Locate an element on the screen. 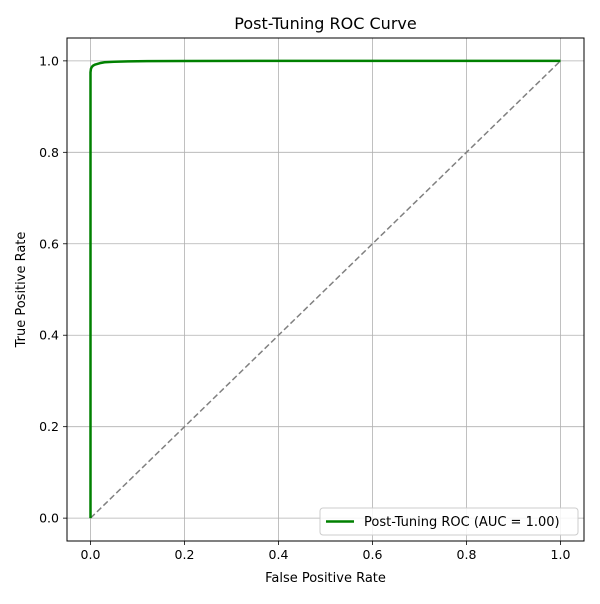 The height and width of the screenshot is (604, 600). legend-label: Post-Tuning ROC (AUC = 1.00) is located at coordinates (462, 522).